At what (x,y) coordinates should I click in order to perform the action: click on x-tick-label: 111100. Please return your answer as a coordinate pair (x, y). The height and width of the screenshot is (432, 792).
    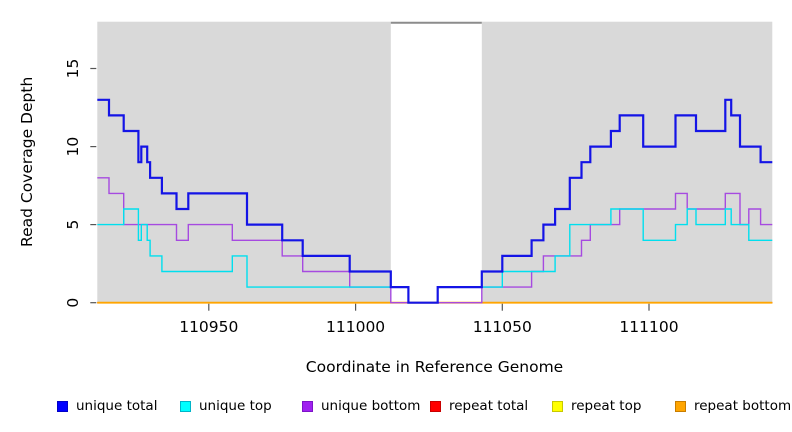
    Looking at the image, I should click on (648, 327).